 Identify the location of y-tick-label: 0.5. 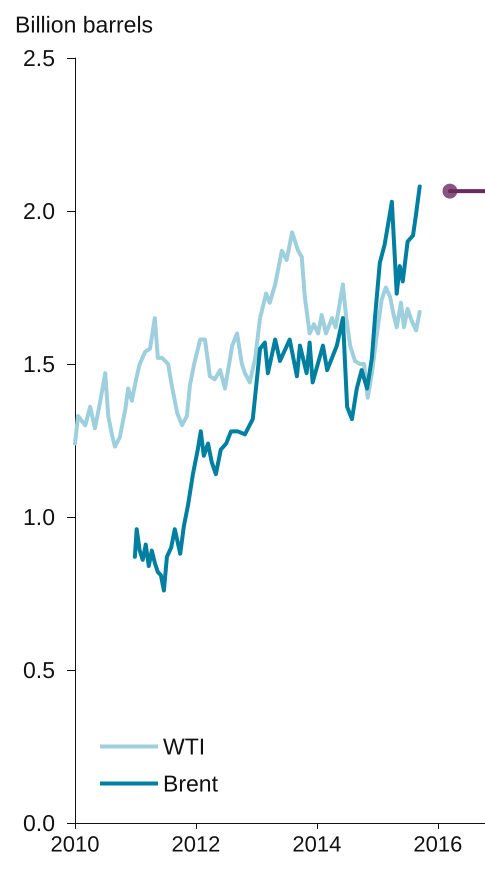
(39, 670).